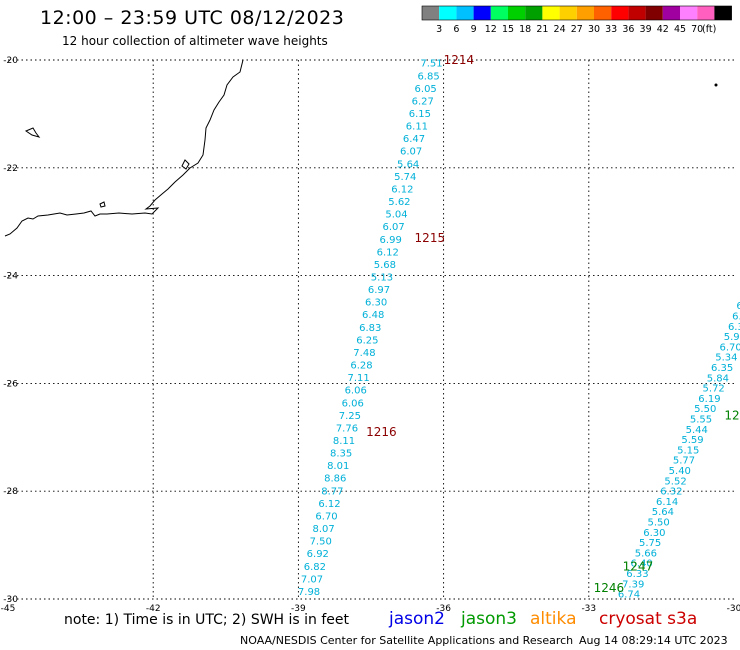 Image resolution: width=740 pixels, height=650 pixels. What do you see at coordinates (491, 29) in the screenshot?
I see `scale-label: 12` at bounding box center [491, 29].